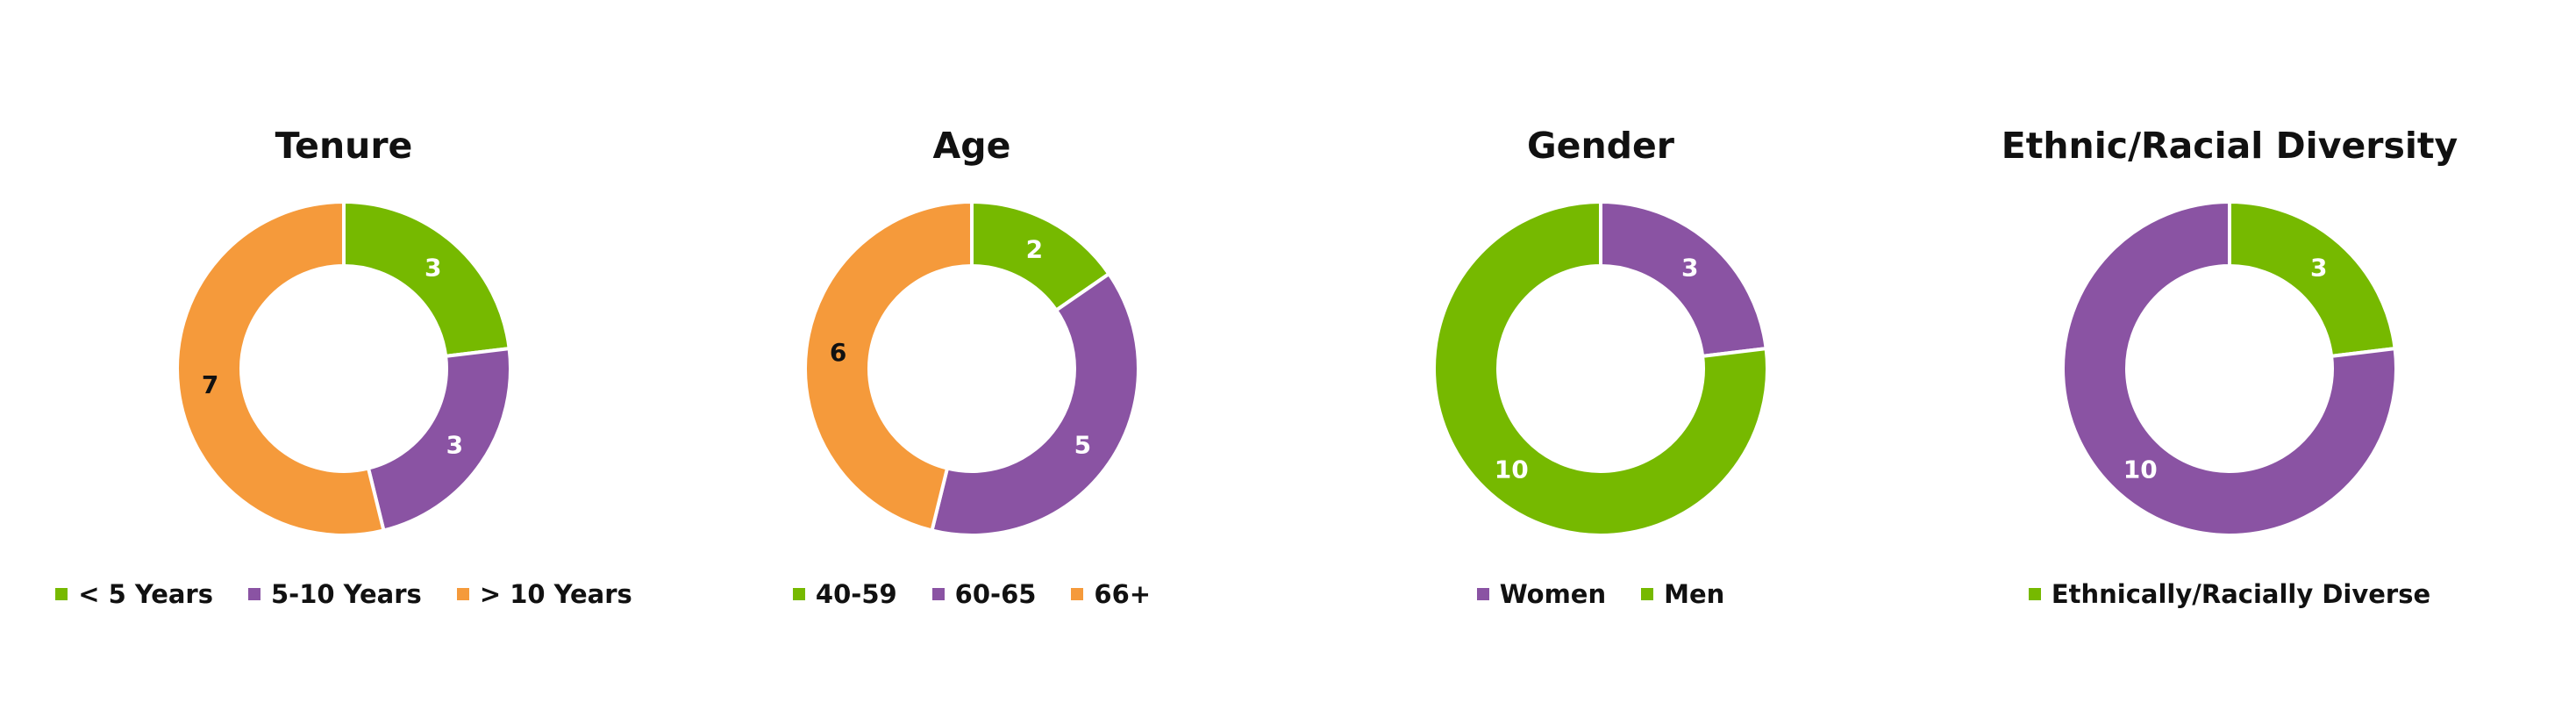 This screenshot has width=2576, height=717. Describe the element at coordinates (972, 146) in the screenshot. I see `chart-title: Age` at that location.